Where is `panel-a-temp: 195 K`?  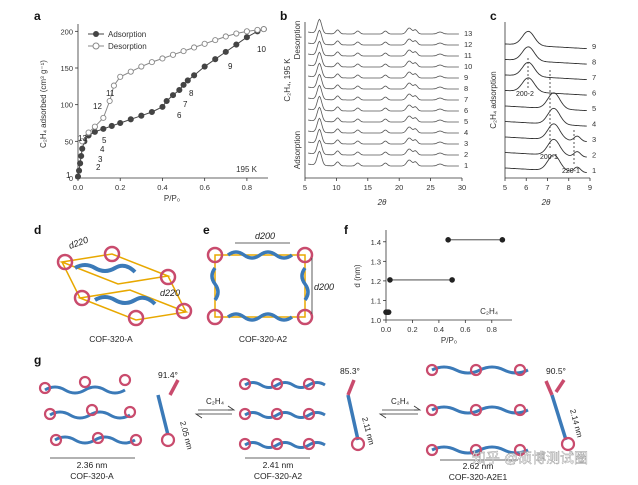
panel-a-temp: 195 K is located at coordinates (247, 169).